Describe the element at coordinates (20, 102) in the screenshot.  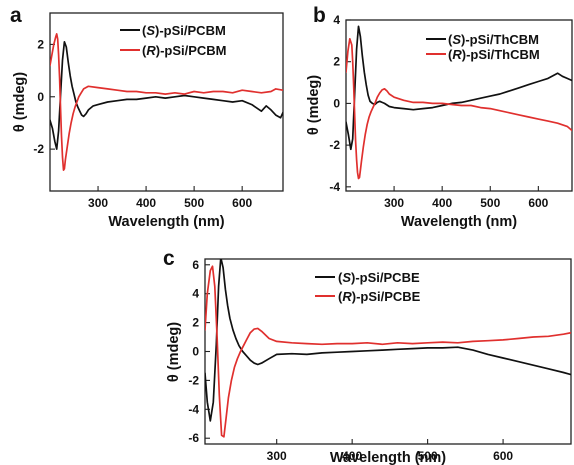
I see `panel-a-y-axis-title: θ (mdeg)` at that location.